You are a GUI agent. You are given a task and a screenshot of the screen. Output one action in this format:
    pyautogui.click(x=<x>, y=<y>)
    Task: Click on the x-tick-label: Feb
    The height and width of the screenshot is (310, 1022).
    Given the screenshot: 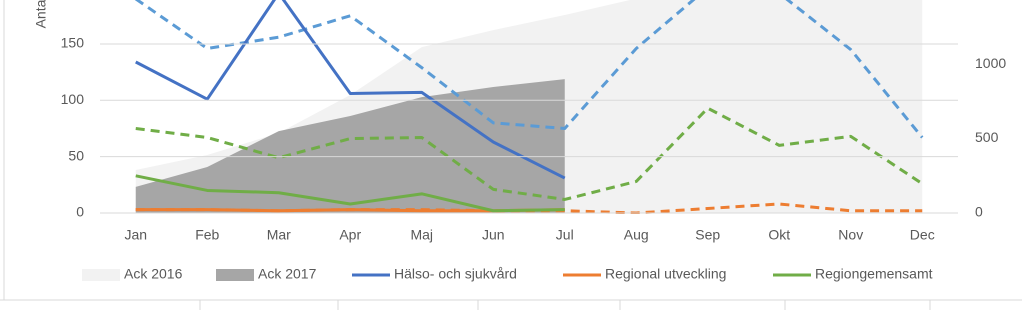 What is the action you would take?
    pyautogui.click(x=207, y=235)
    